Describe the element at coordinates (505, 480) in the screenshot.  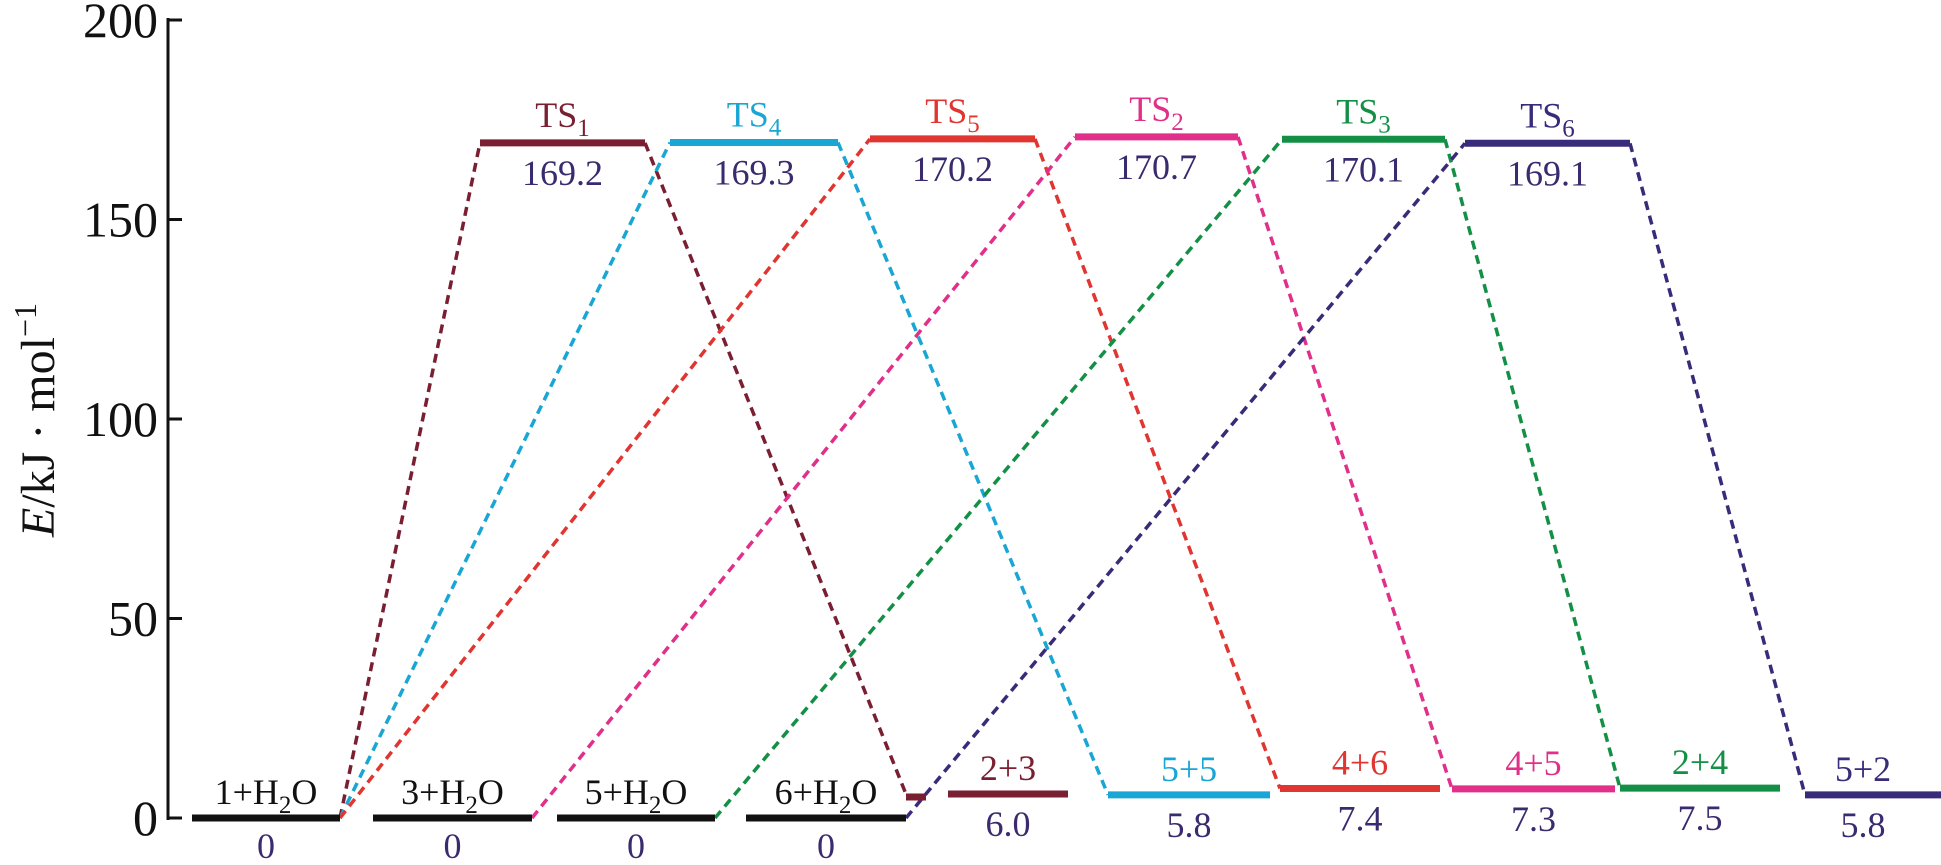
I see `pathway-TS4-rise` at that location.